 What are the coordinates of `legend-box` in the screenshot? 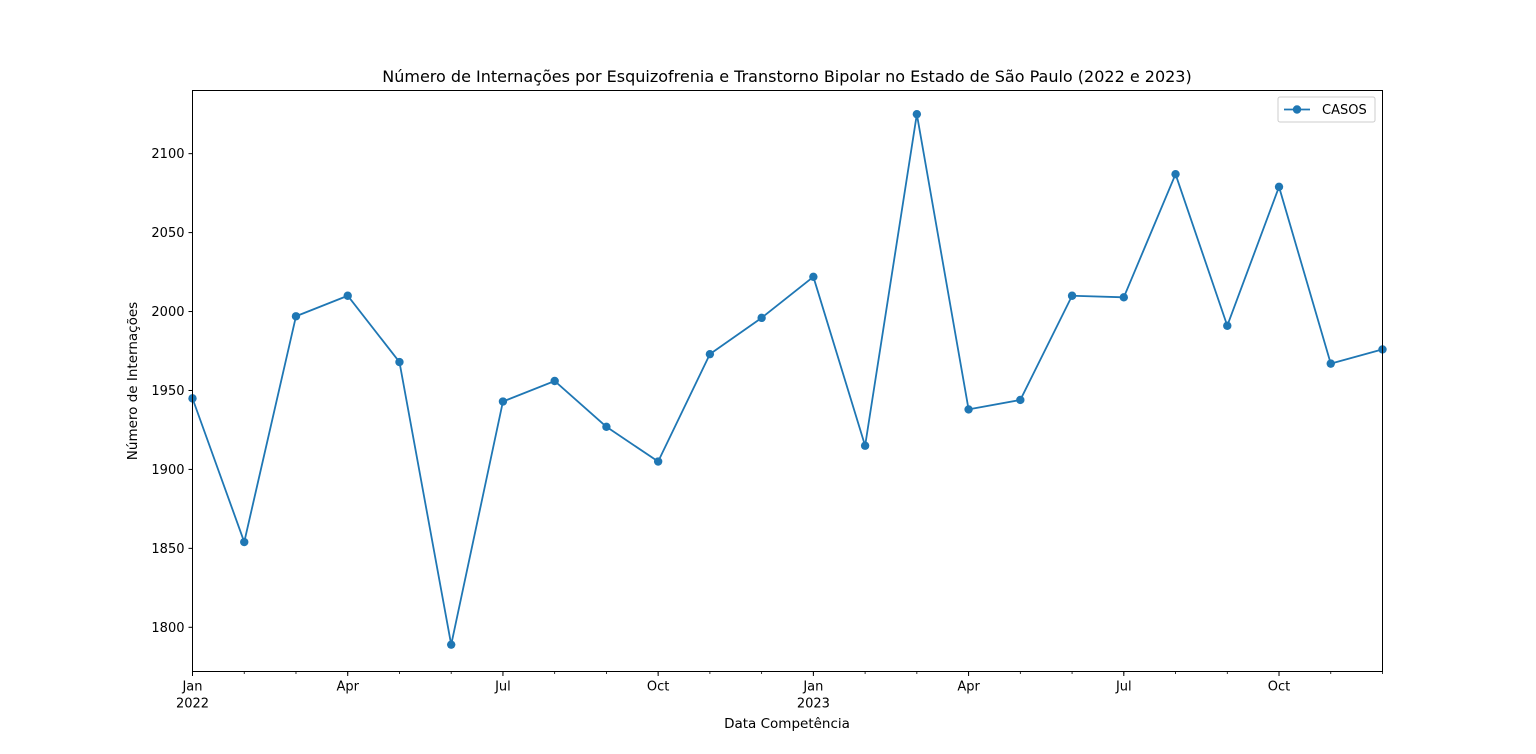 It's located at (1326, 109).